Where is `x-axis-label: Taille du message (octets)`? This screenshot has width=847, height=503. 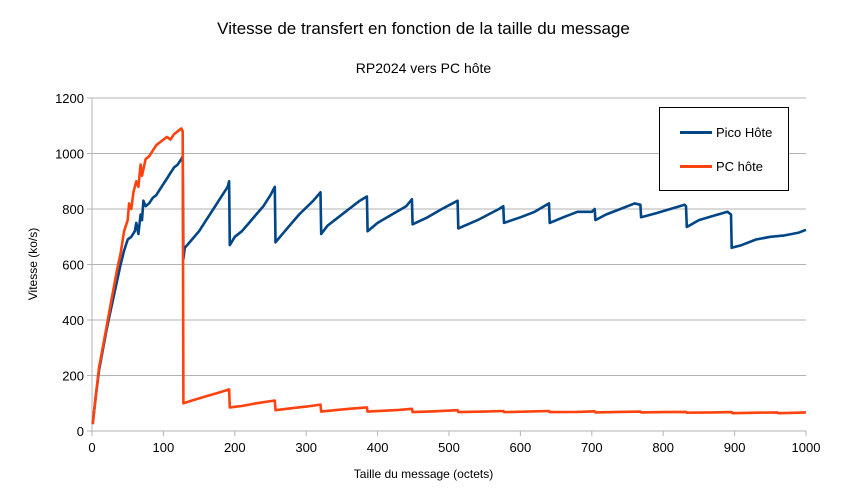
x-axis-label: Taille du message (octets) is located at coordinates (423, 474).